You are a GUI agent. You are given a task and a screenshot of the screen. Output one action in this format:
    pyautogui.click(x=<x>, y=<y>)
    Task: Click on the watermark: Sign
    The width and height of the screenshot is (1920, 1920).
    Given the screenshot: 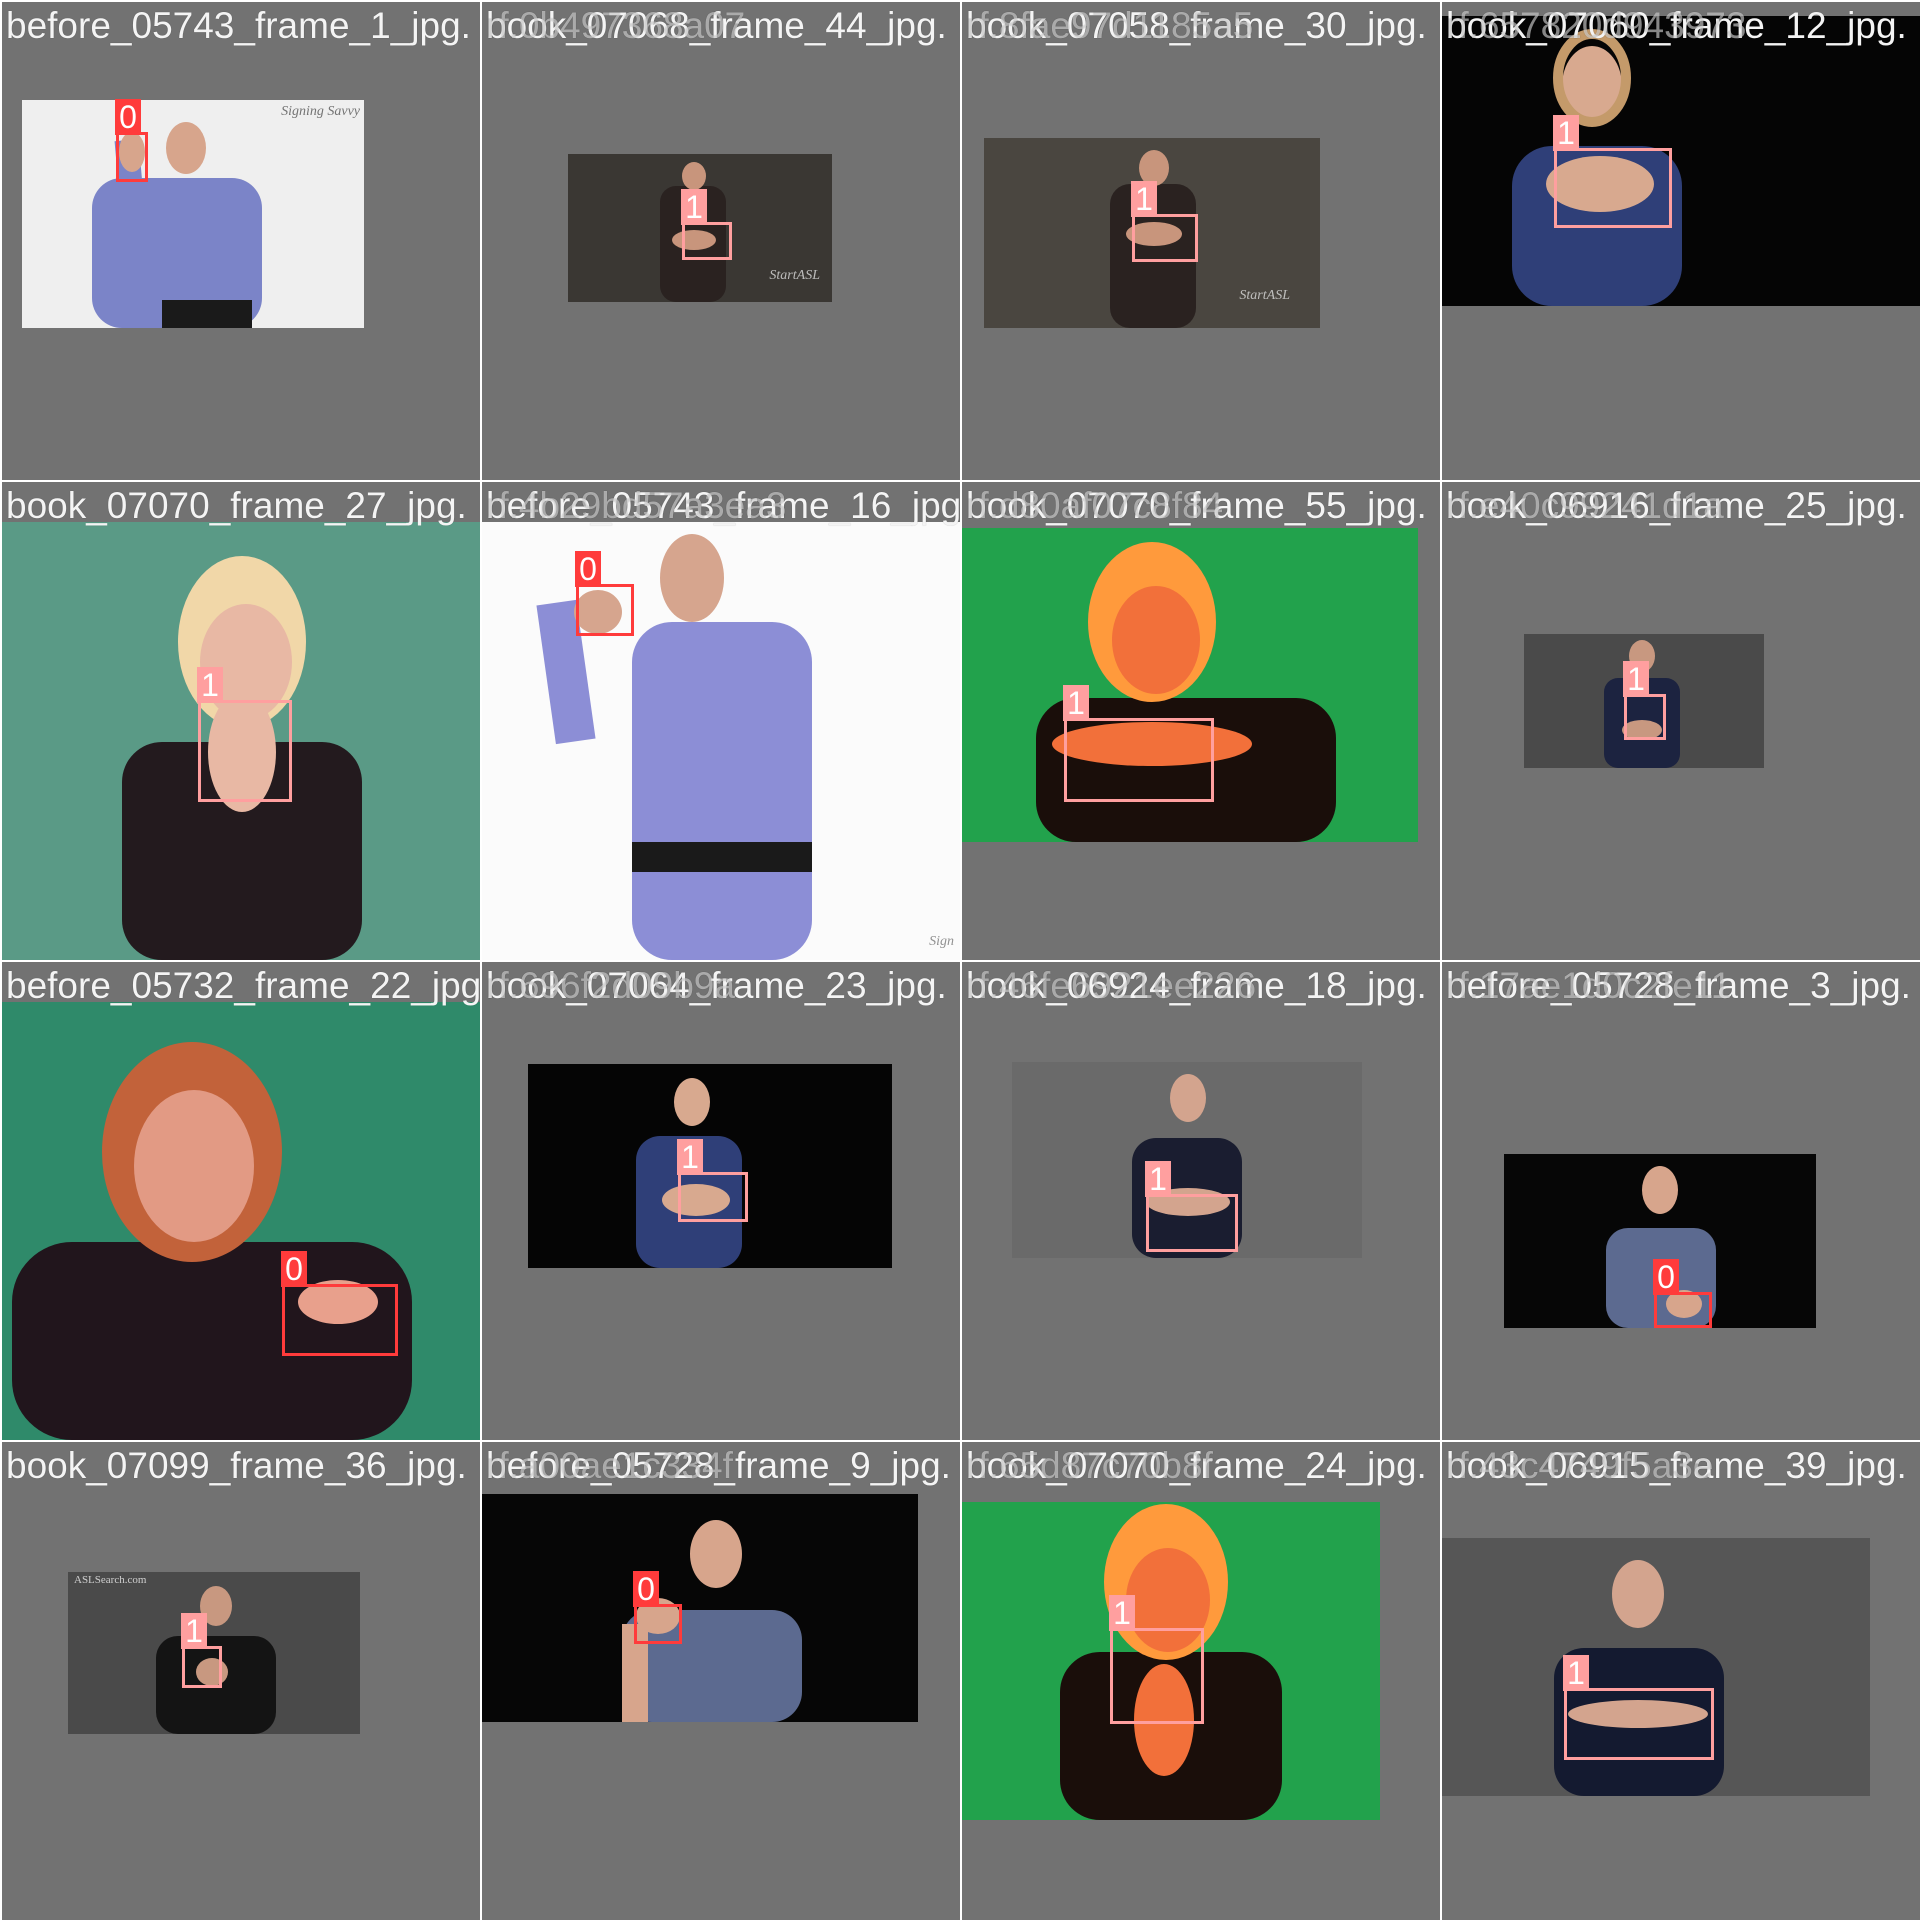 What is the action you would take?
    pyautogui.click(x=941, y=942)
    